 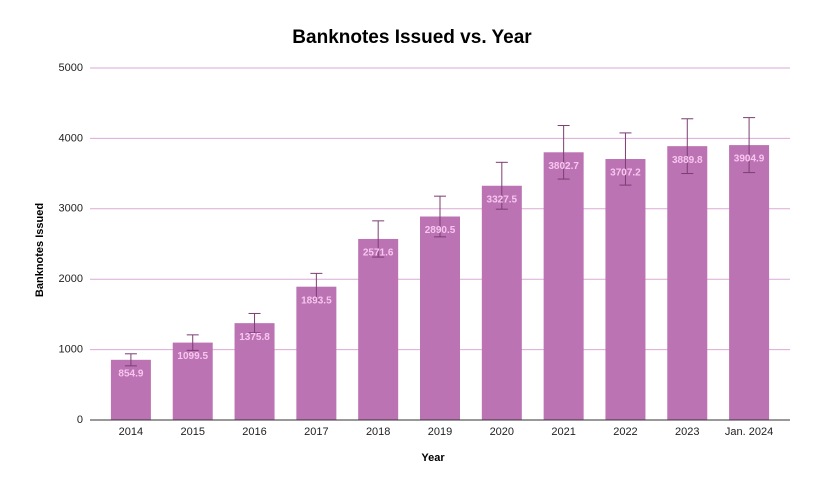 I want to click on value-label: 3327.5, so click(x=502, y=199).